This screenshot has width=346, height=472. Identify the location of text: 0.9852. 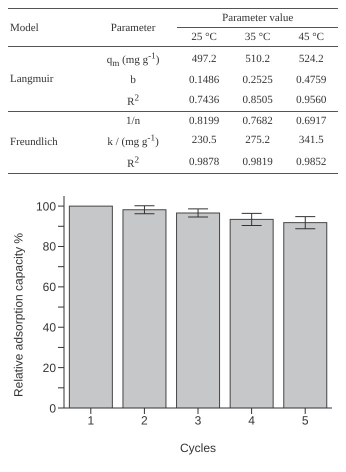
(311, 162).